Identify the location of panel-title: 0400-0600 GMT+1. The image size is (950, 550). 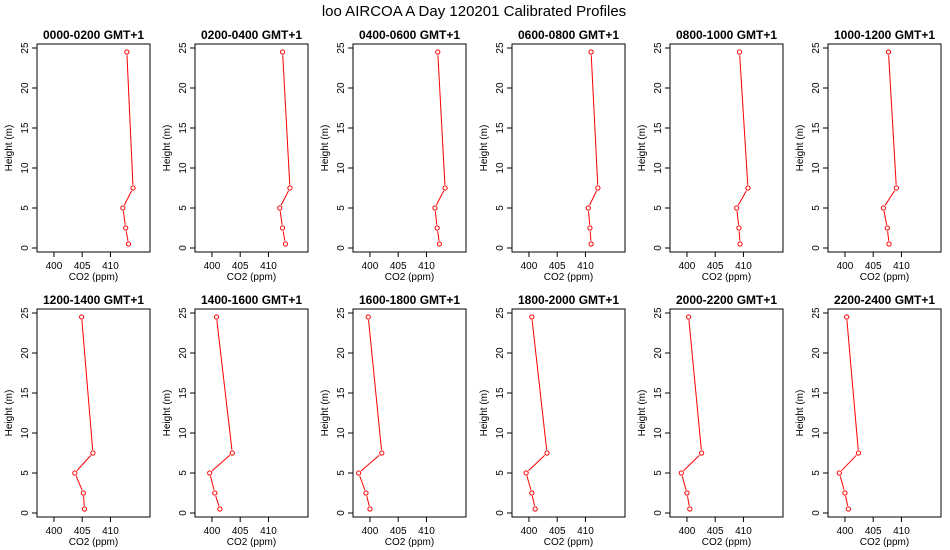
(409, 35).